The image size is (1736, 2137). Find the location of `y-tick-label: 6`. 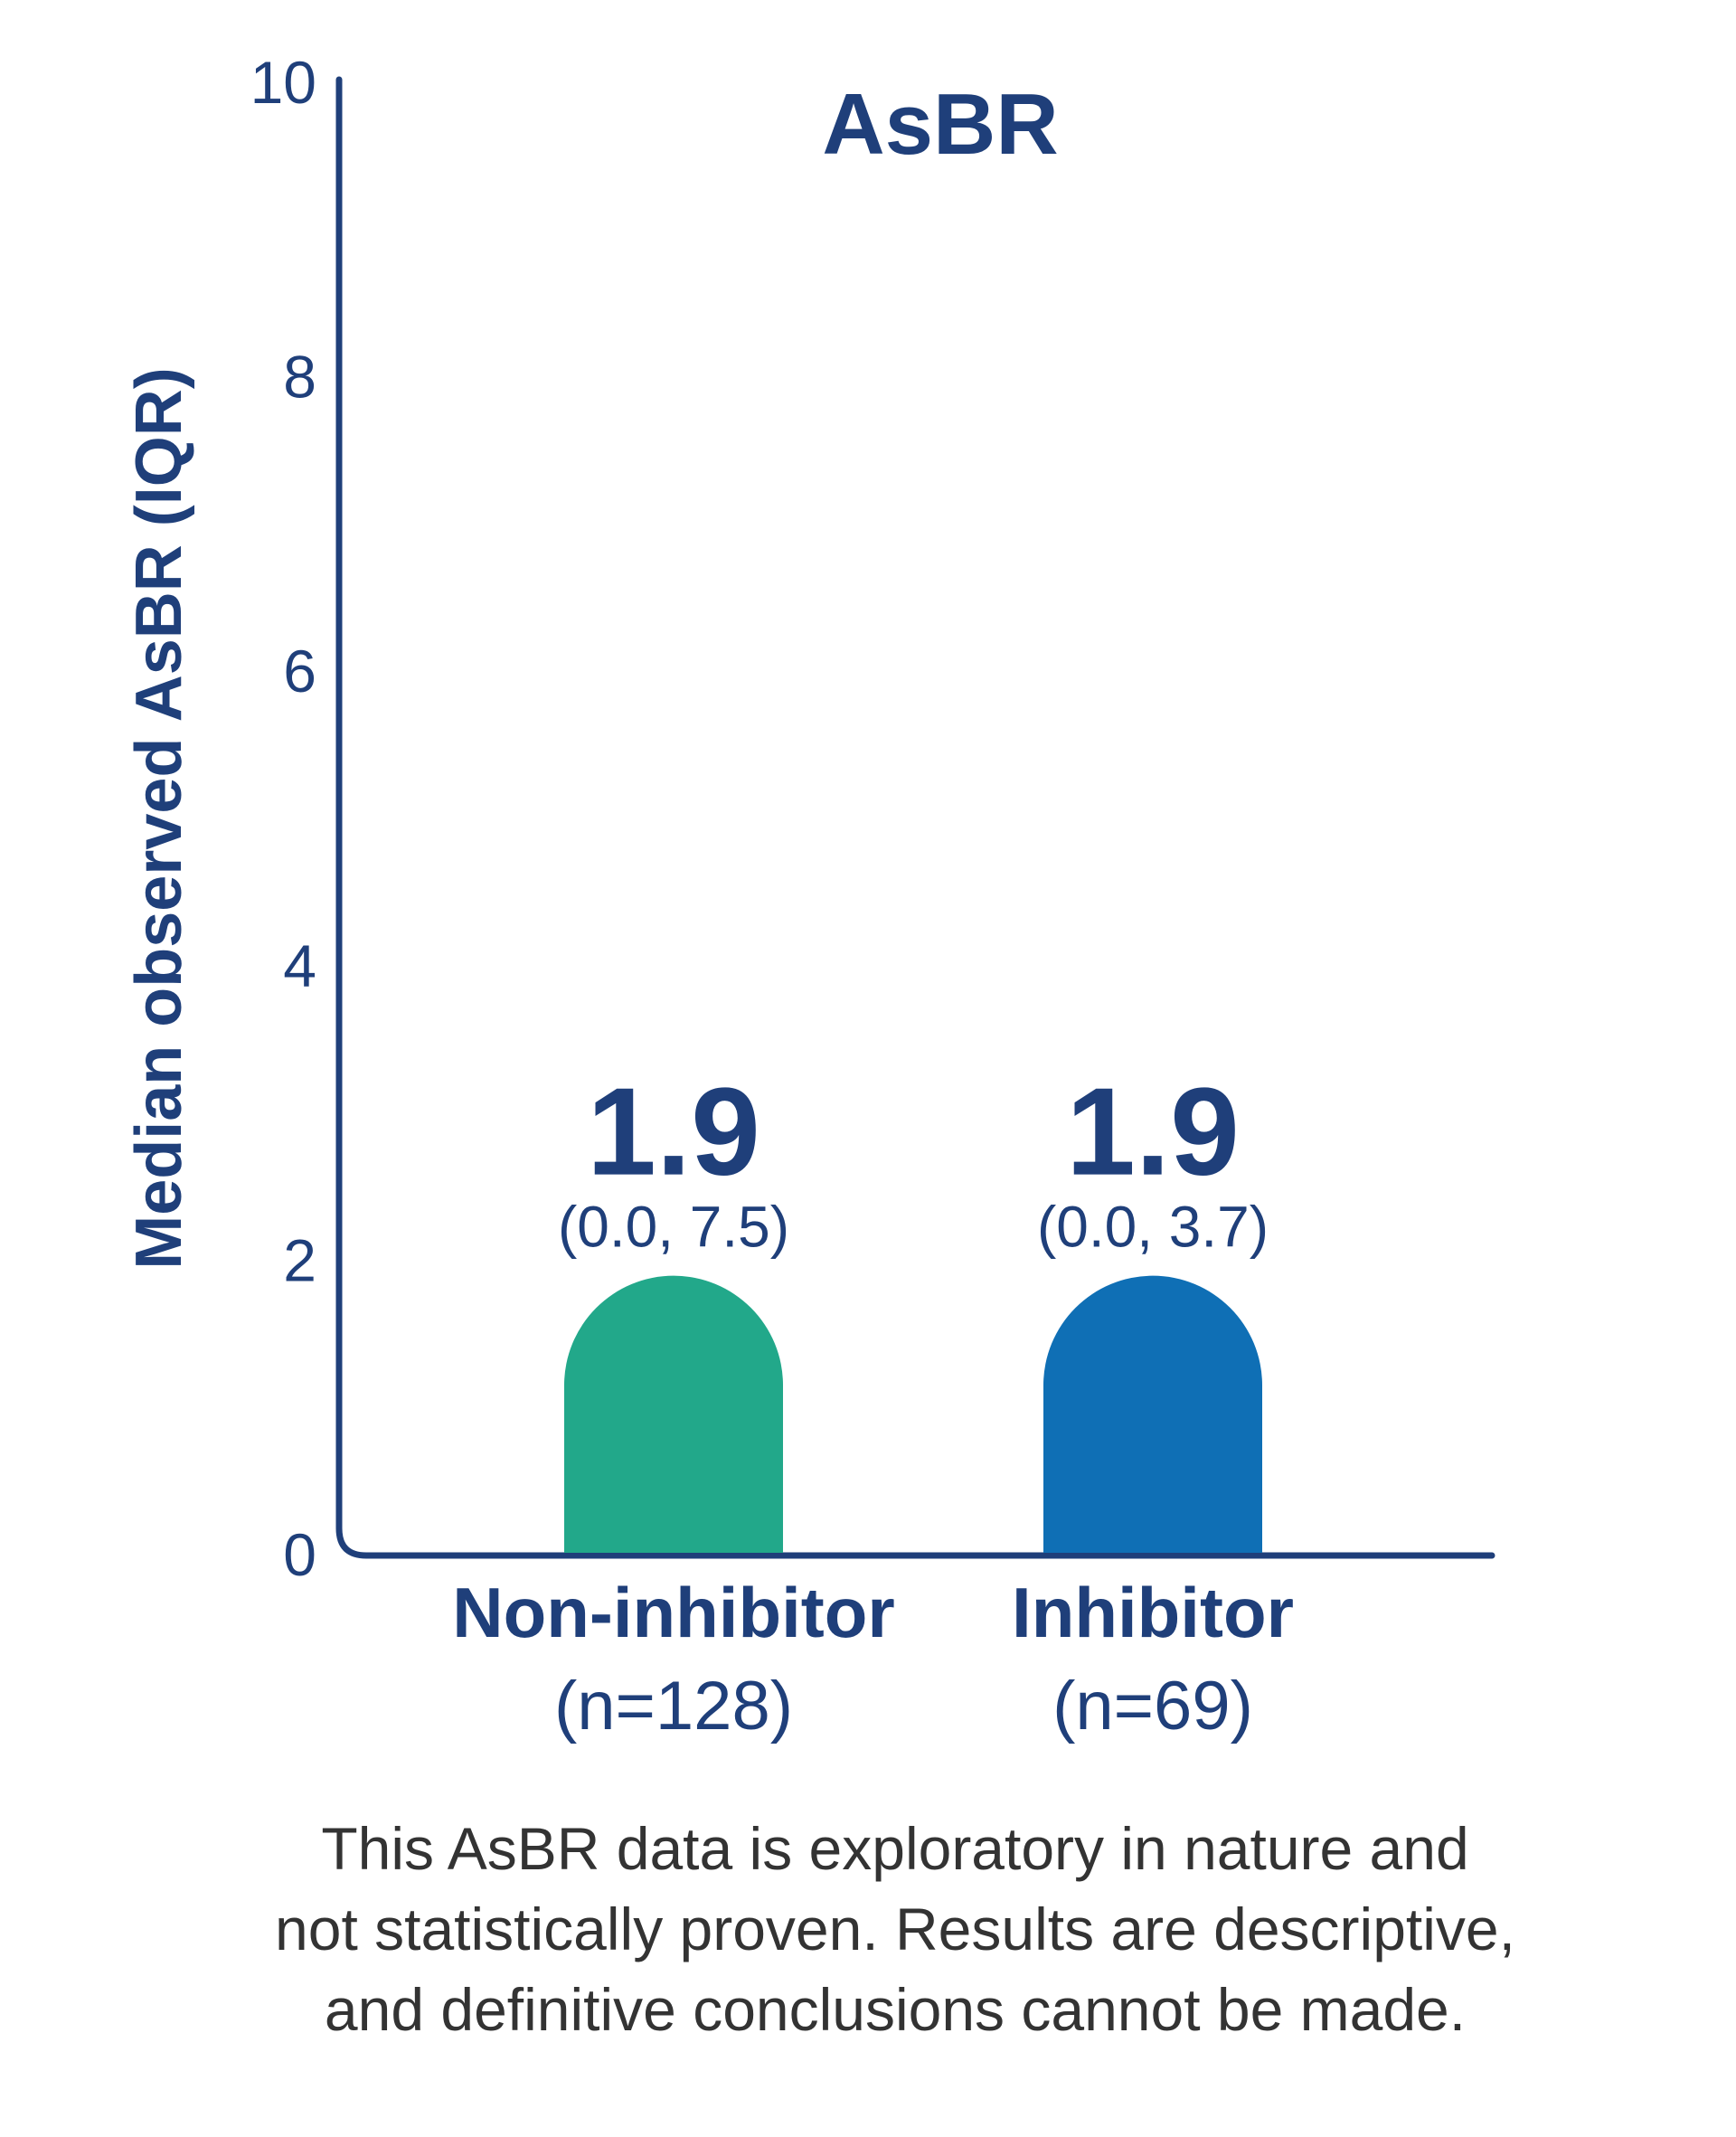

y-tick-label: 6 is located at coordinates (299, 671).